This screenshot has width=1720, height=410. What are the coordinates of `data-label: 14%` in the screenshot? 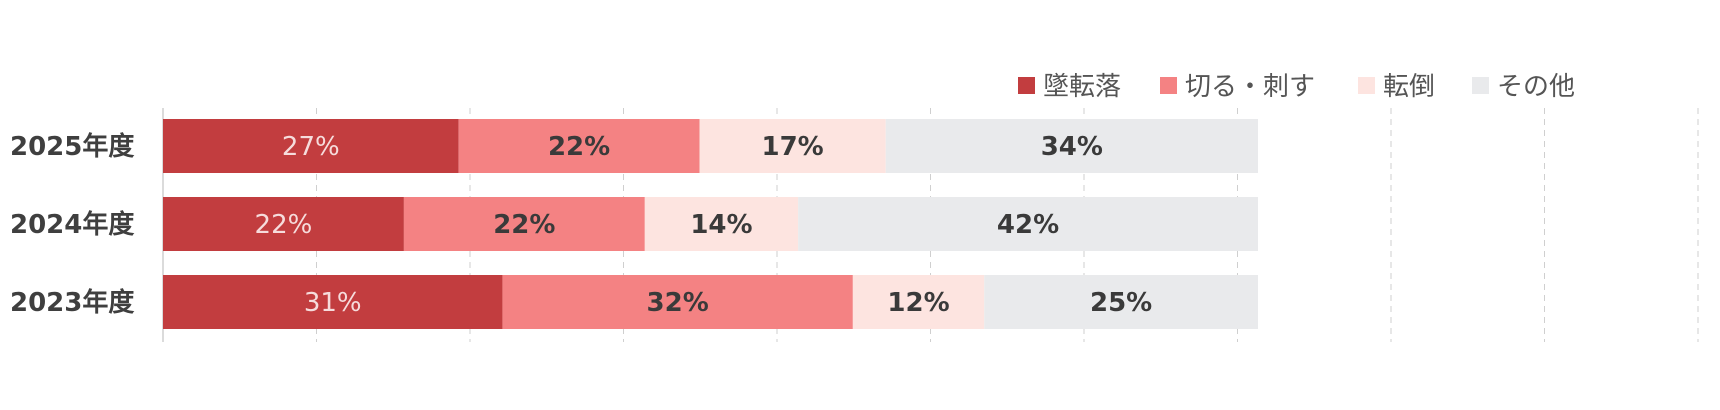 It's located at (721, 225).